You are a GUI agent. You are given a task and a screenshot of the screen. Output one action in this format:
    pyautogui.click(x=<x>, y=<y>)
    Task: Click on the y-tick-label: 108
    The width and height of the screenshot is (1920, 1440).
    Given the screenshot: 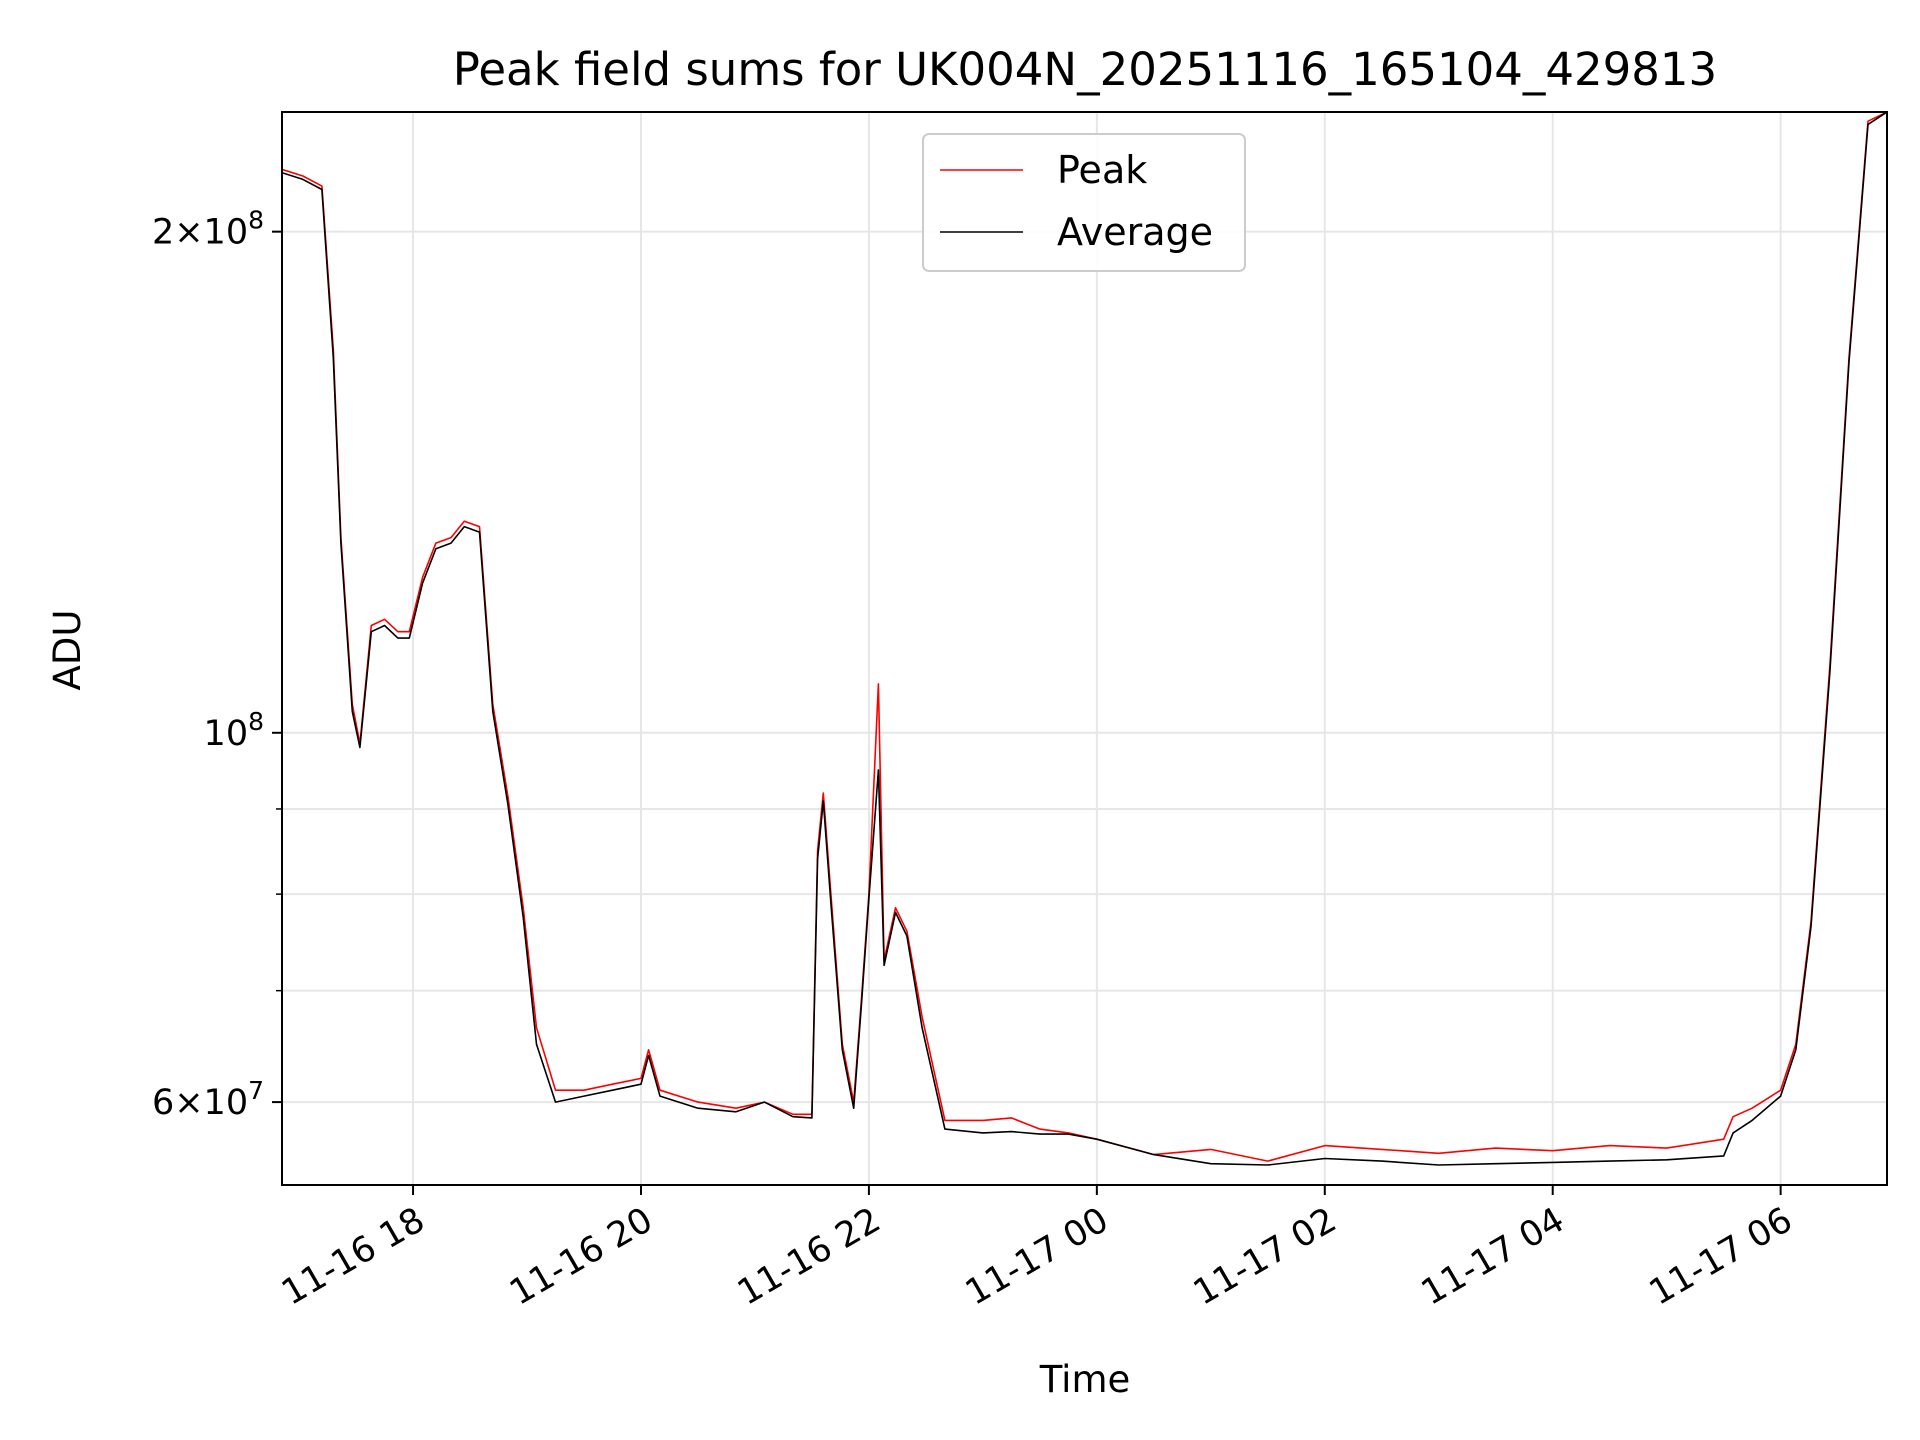 What is the action you would take?
    pyautogui.click(x=234, y=730)
    